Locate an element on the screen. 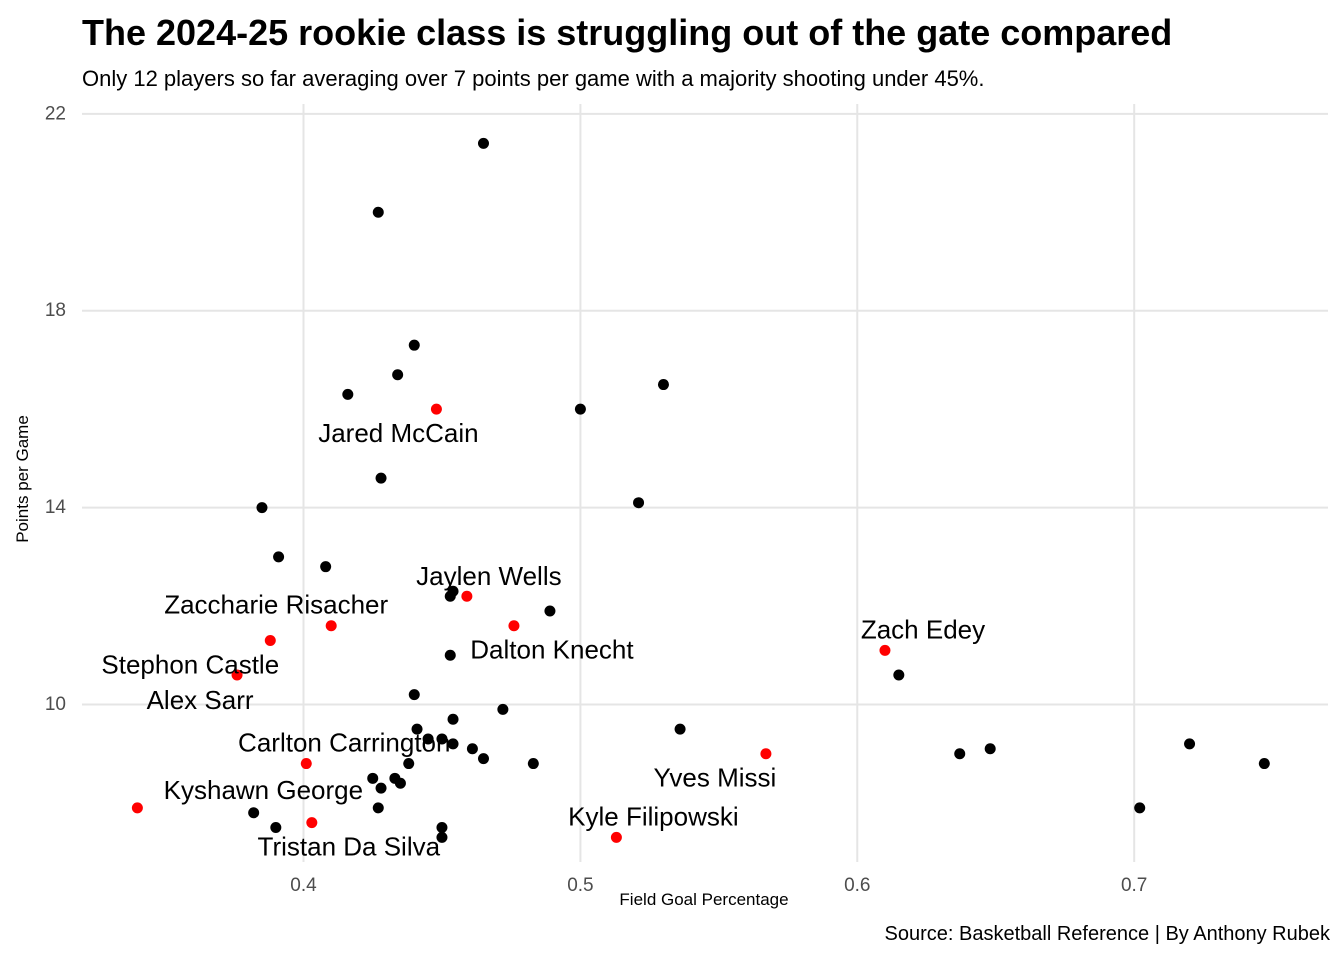 Image resolution: width=1344 pixels, height=960 pixels. x-tick-label: 0.7 is located at coordinates (1134, 885).